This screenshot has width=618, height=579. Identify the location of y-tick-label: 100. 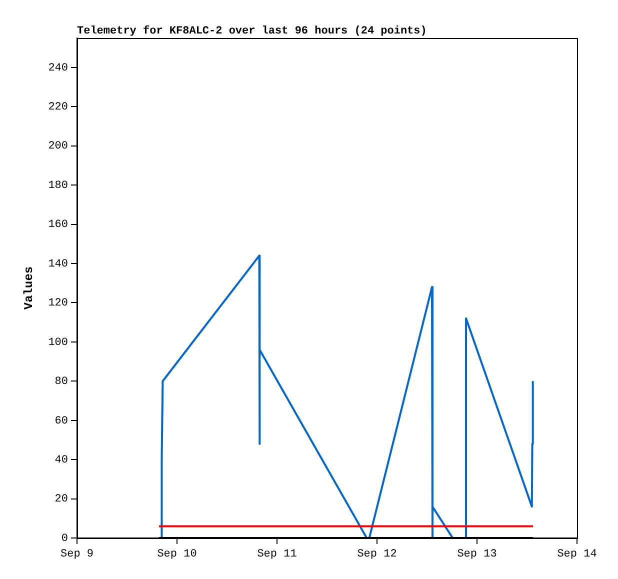
(58, 342).